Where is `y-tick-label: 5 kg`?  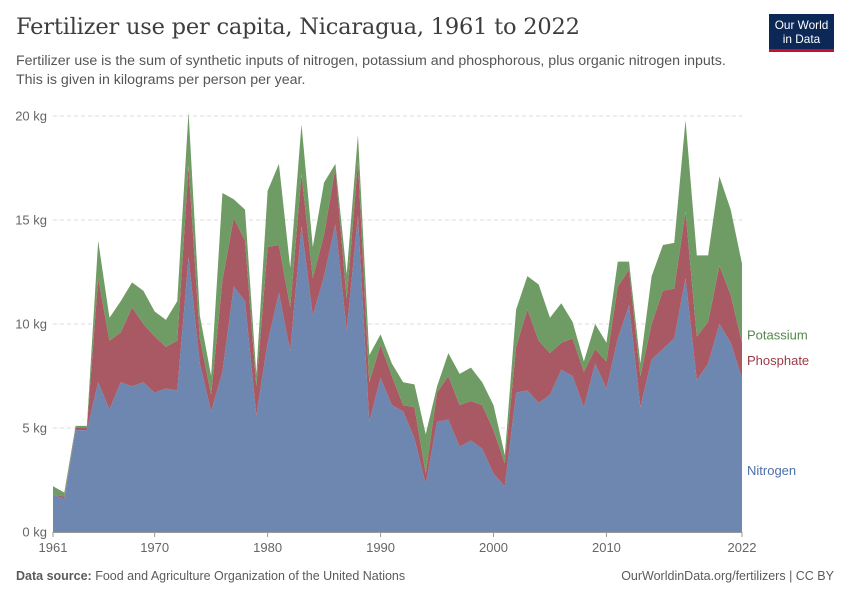 y-tick-label: 5 kg is located at coordinates (34, 428).